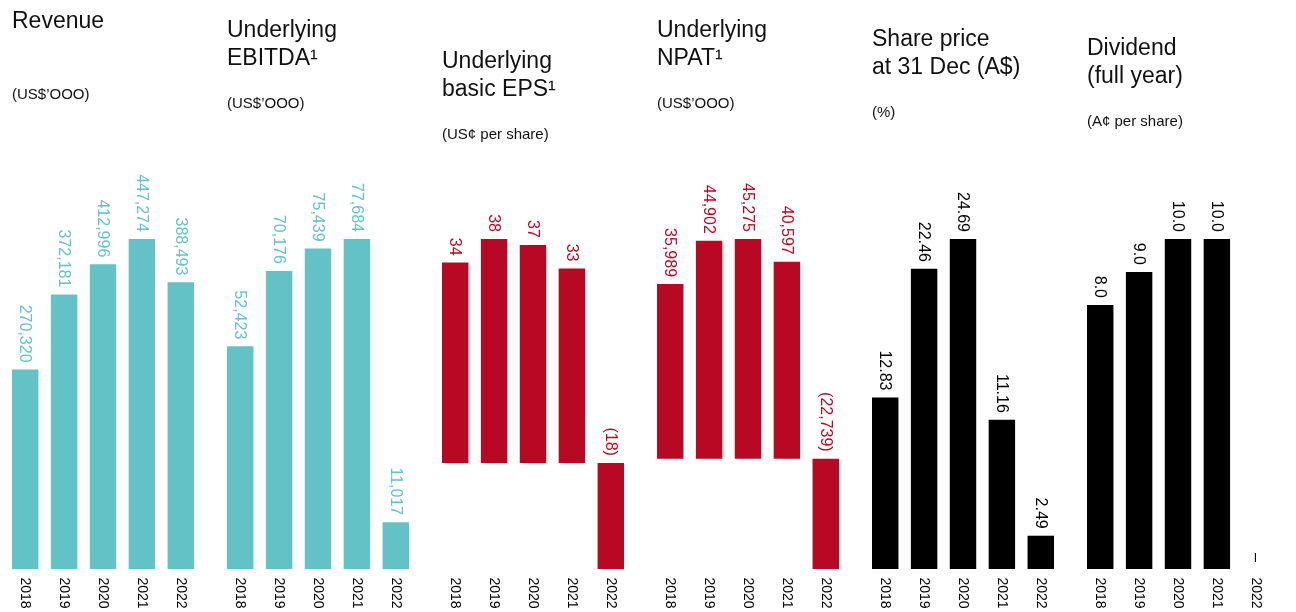 This screenshot has height=612, width=1296. I want to click on chart-subtitle: (%), so click(884, 111).